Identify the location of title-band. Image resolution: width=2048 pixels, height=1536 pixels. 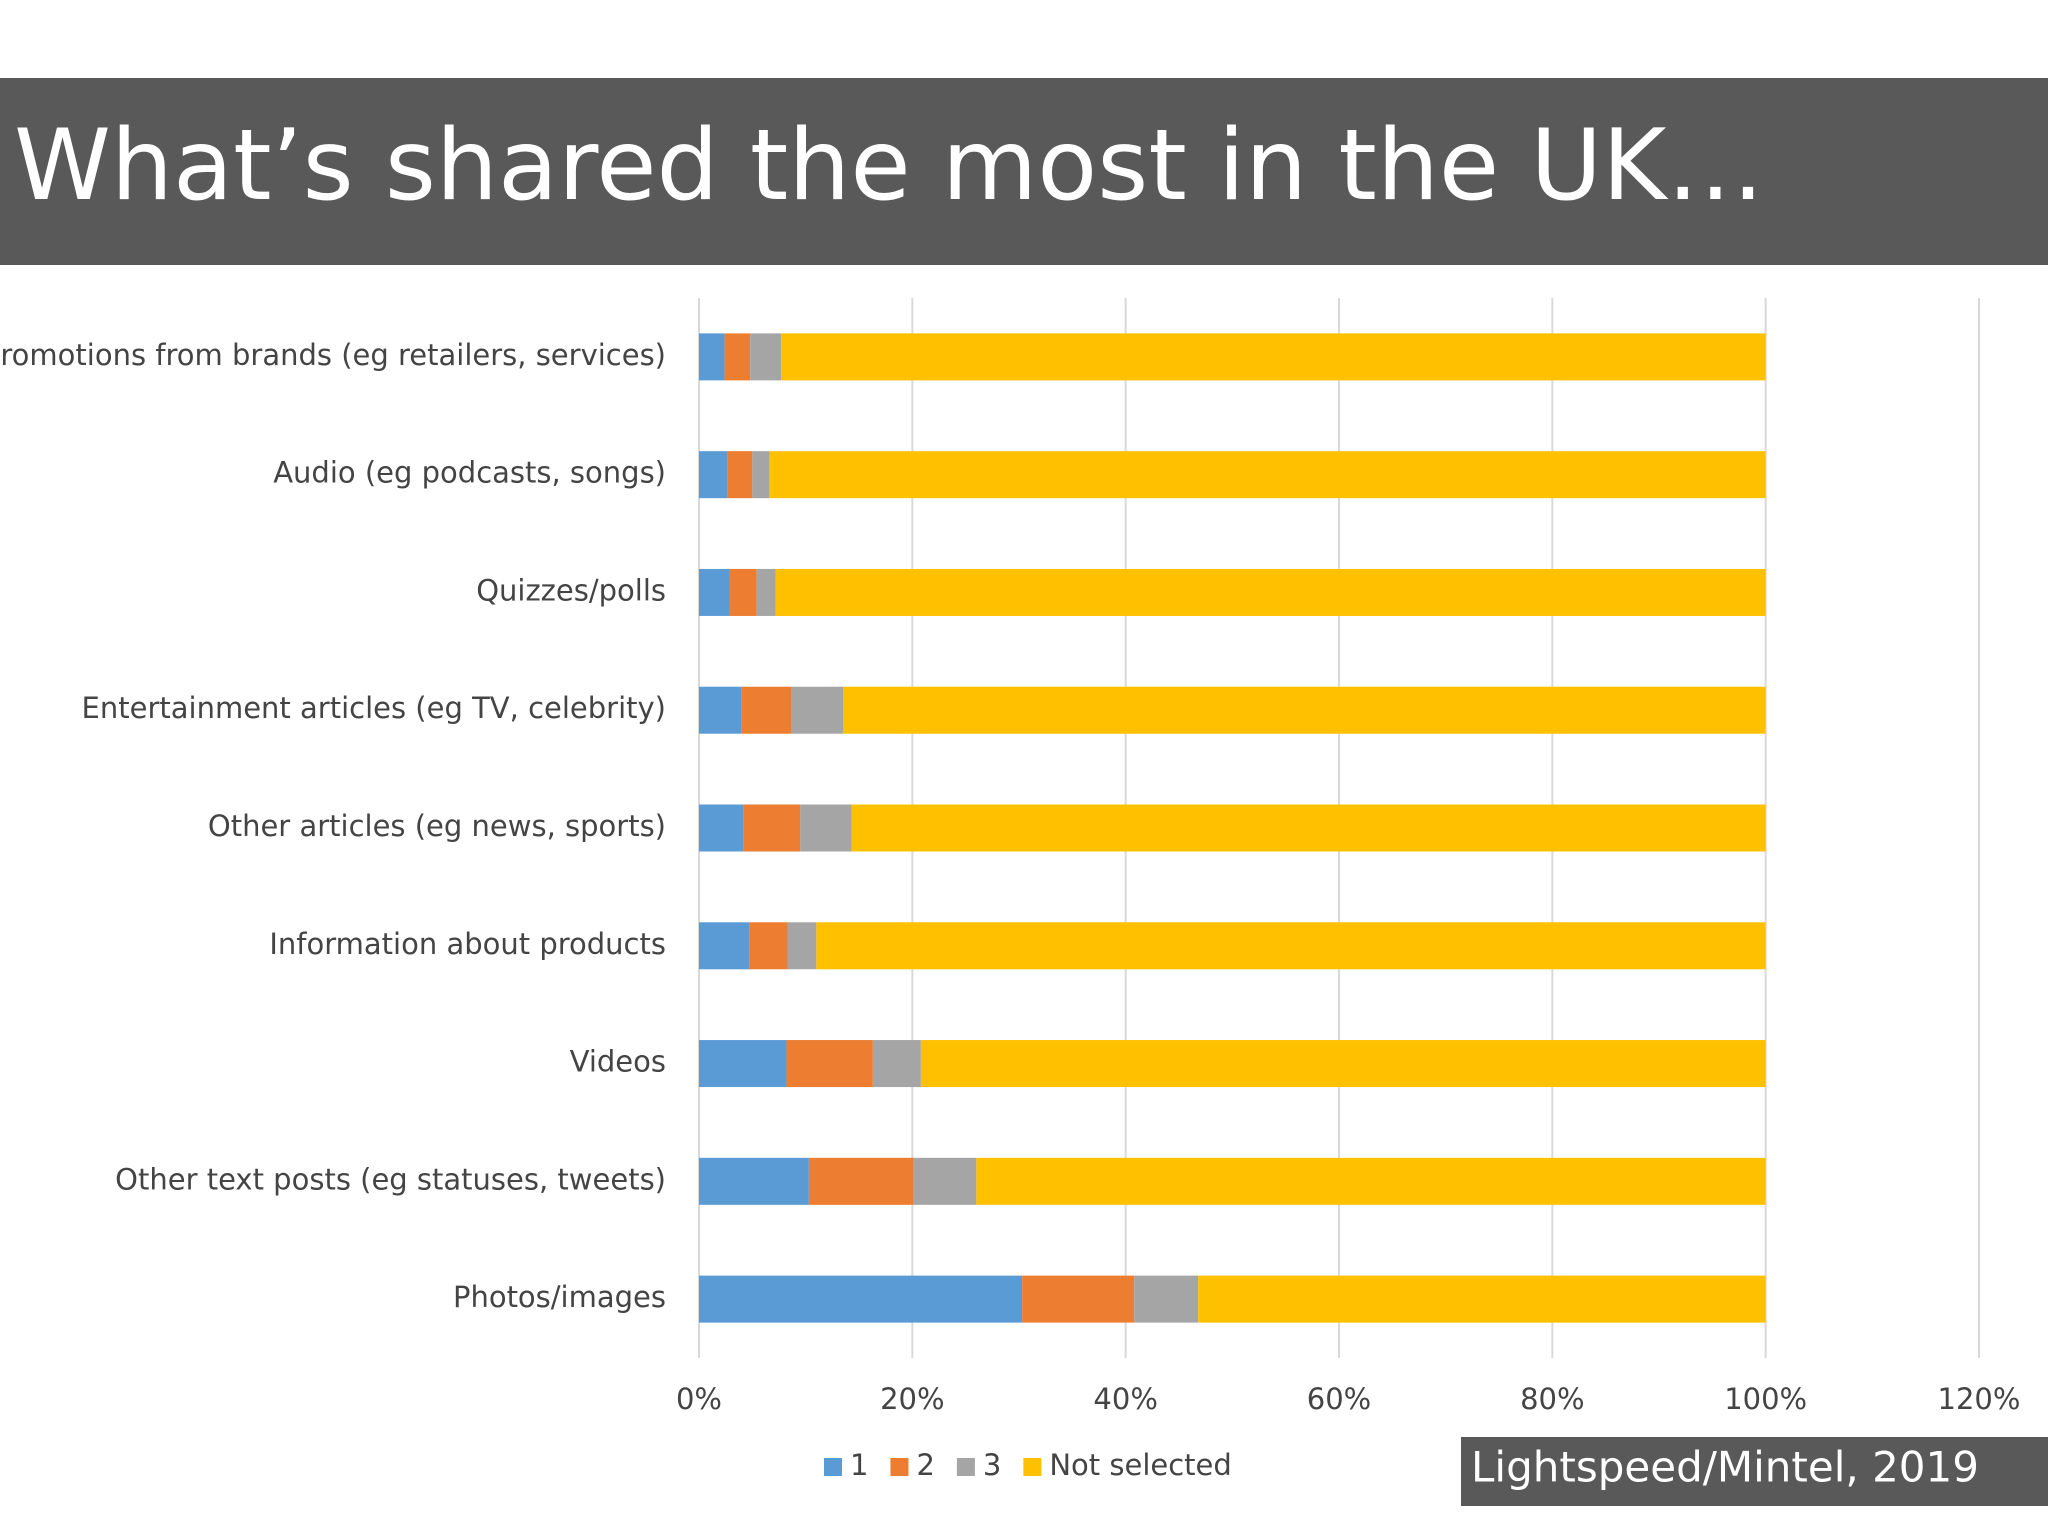
(1024, 171).